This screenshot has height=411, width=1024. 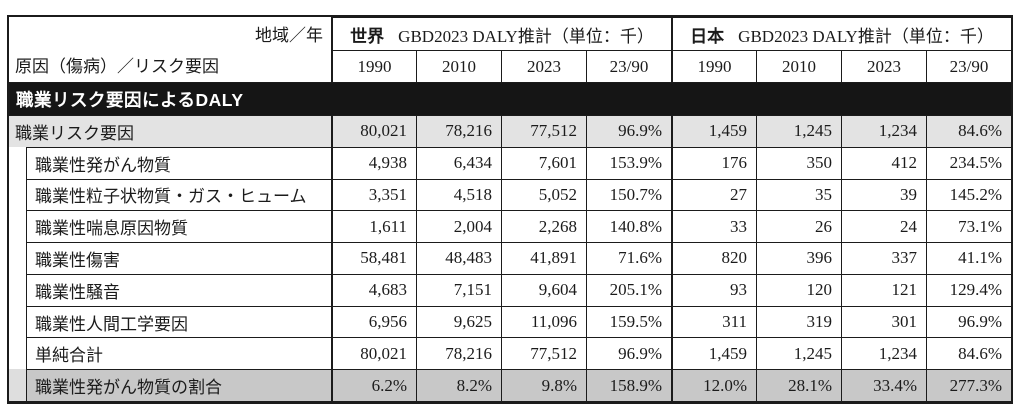 What do you see at coordinates (713, 289) in the screenshot?
I see `value-cell: 93` at bounding box center [713, 289].